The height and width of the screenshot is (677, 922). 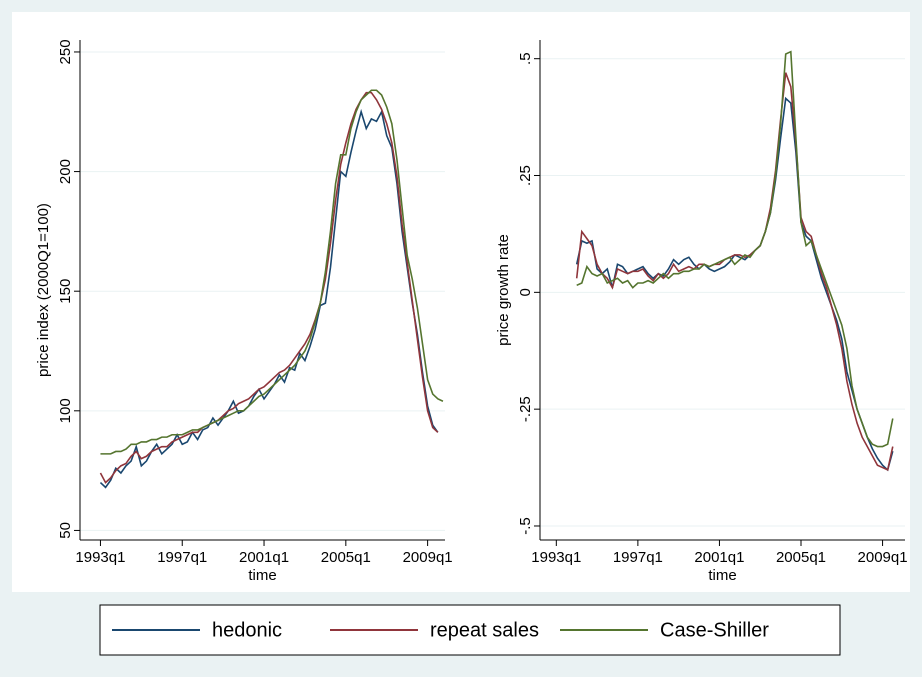 What do you see at coordinates (525, 409) in the screenshot?
I see `y-tick-label: -.25` at bounding box center [525, 409].